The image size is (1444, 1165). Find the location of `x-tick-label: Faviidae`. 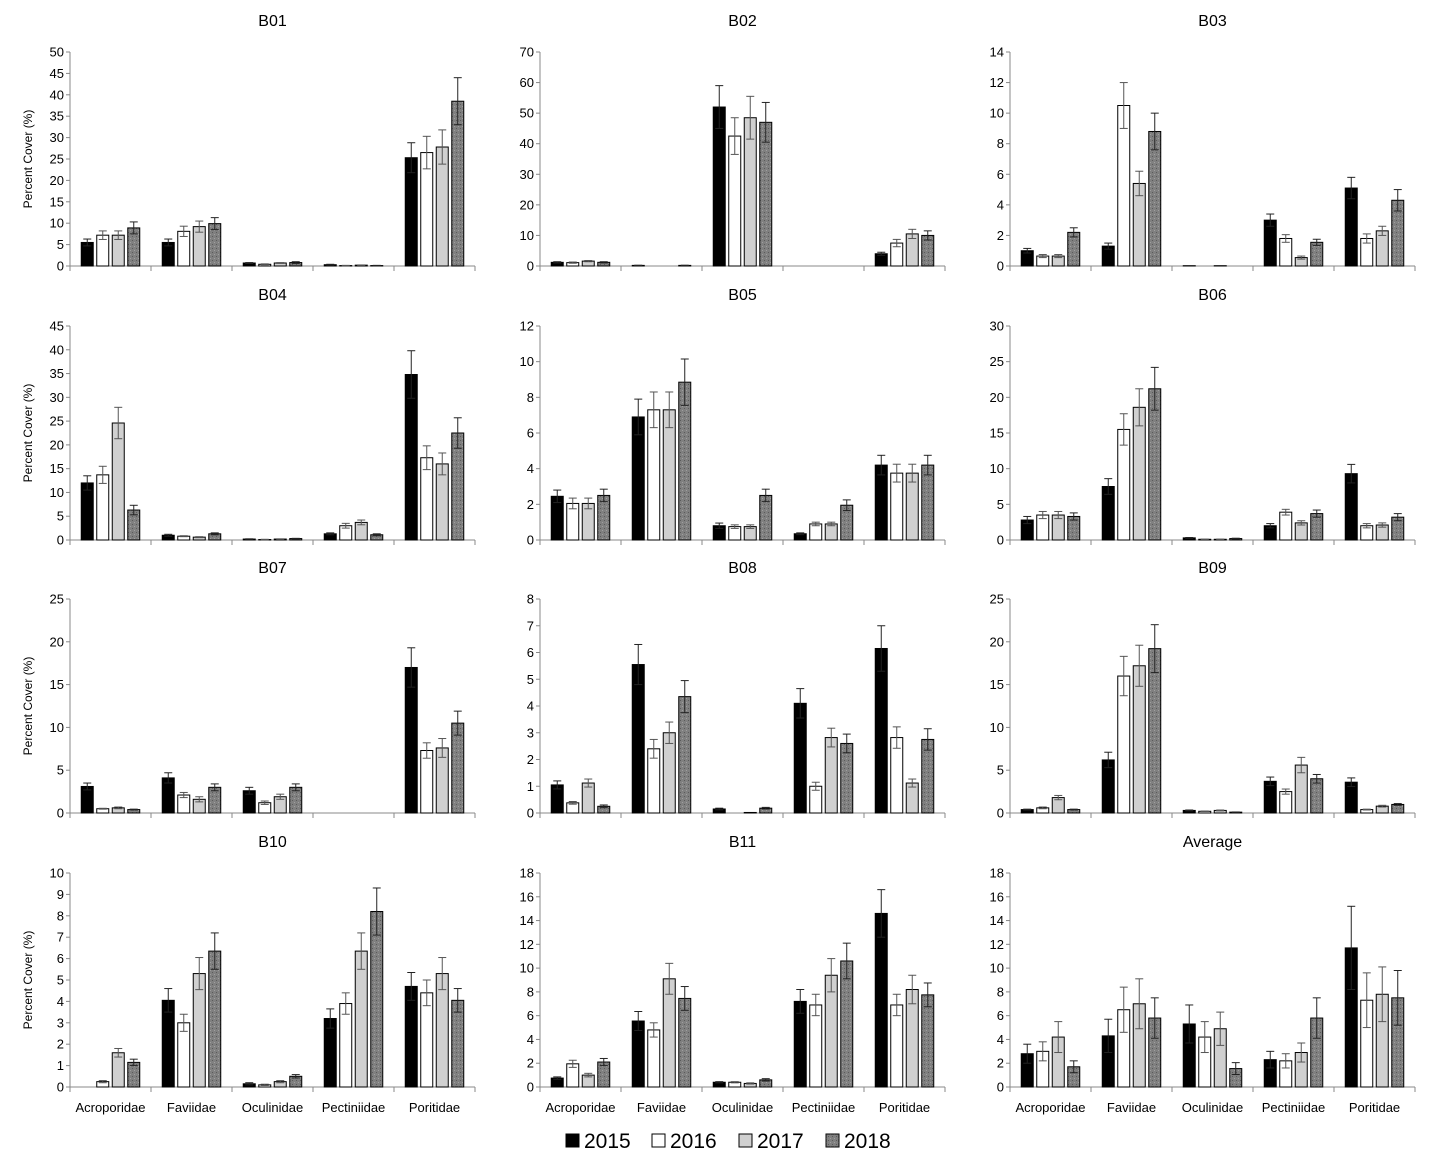

x-tick-label: Faviidae is located at coordinates (661, 1107).